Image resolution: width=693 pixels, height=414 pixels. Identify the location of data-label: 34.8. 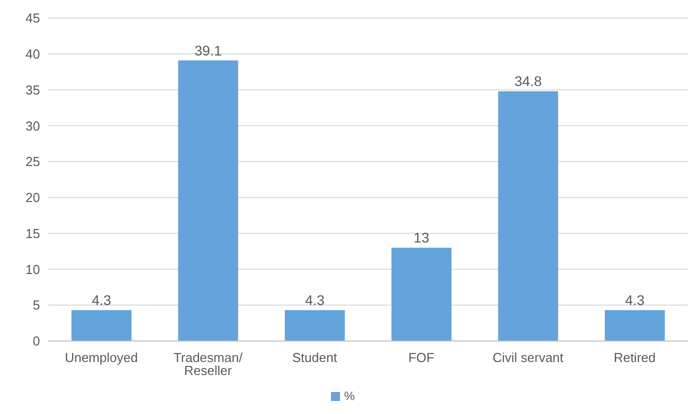
(528, 81).